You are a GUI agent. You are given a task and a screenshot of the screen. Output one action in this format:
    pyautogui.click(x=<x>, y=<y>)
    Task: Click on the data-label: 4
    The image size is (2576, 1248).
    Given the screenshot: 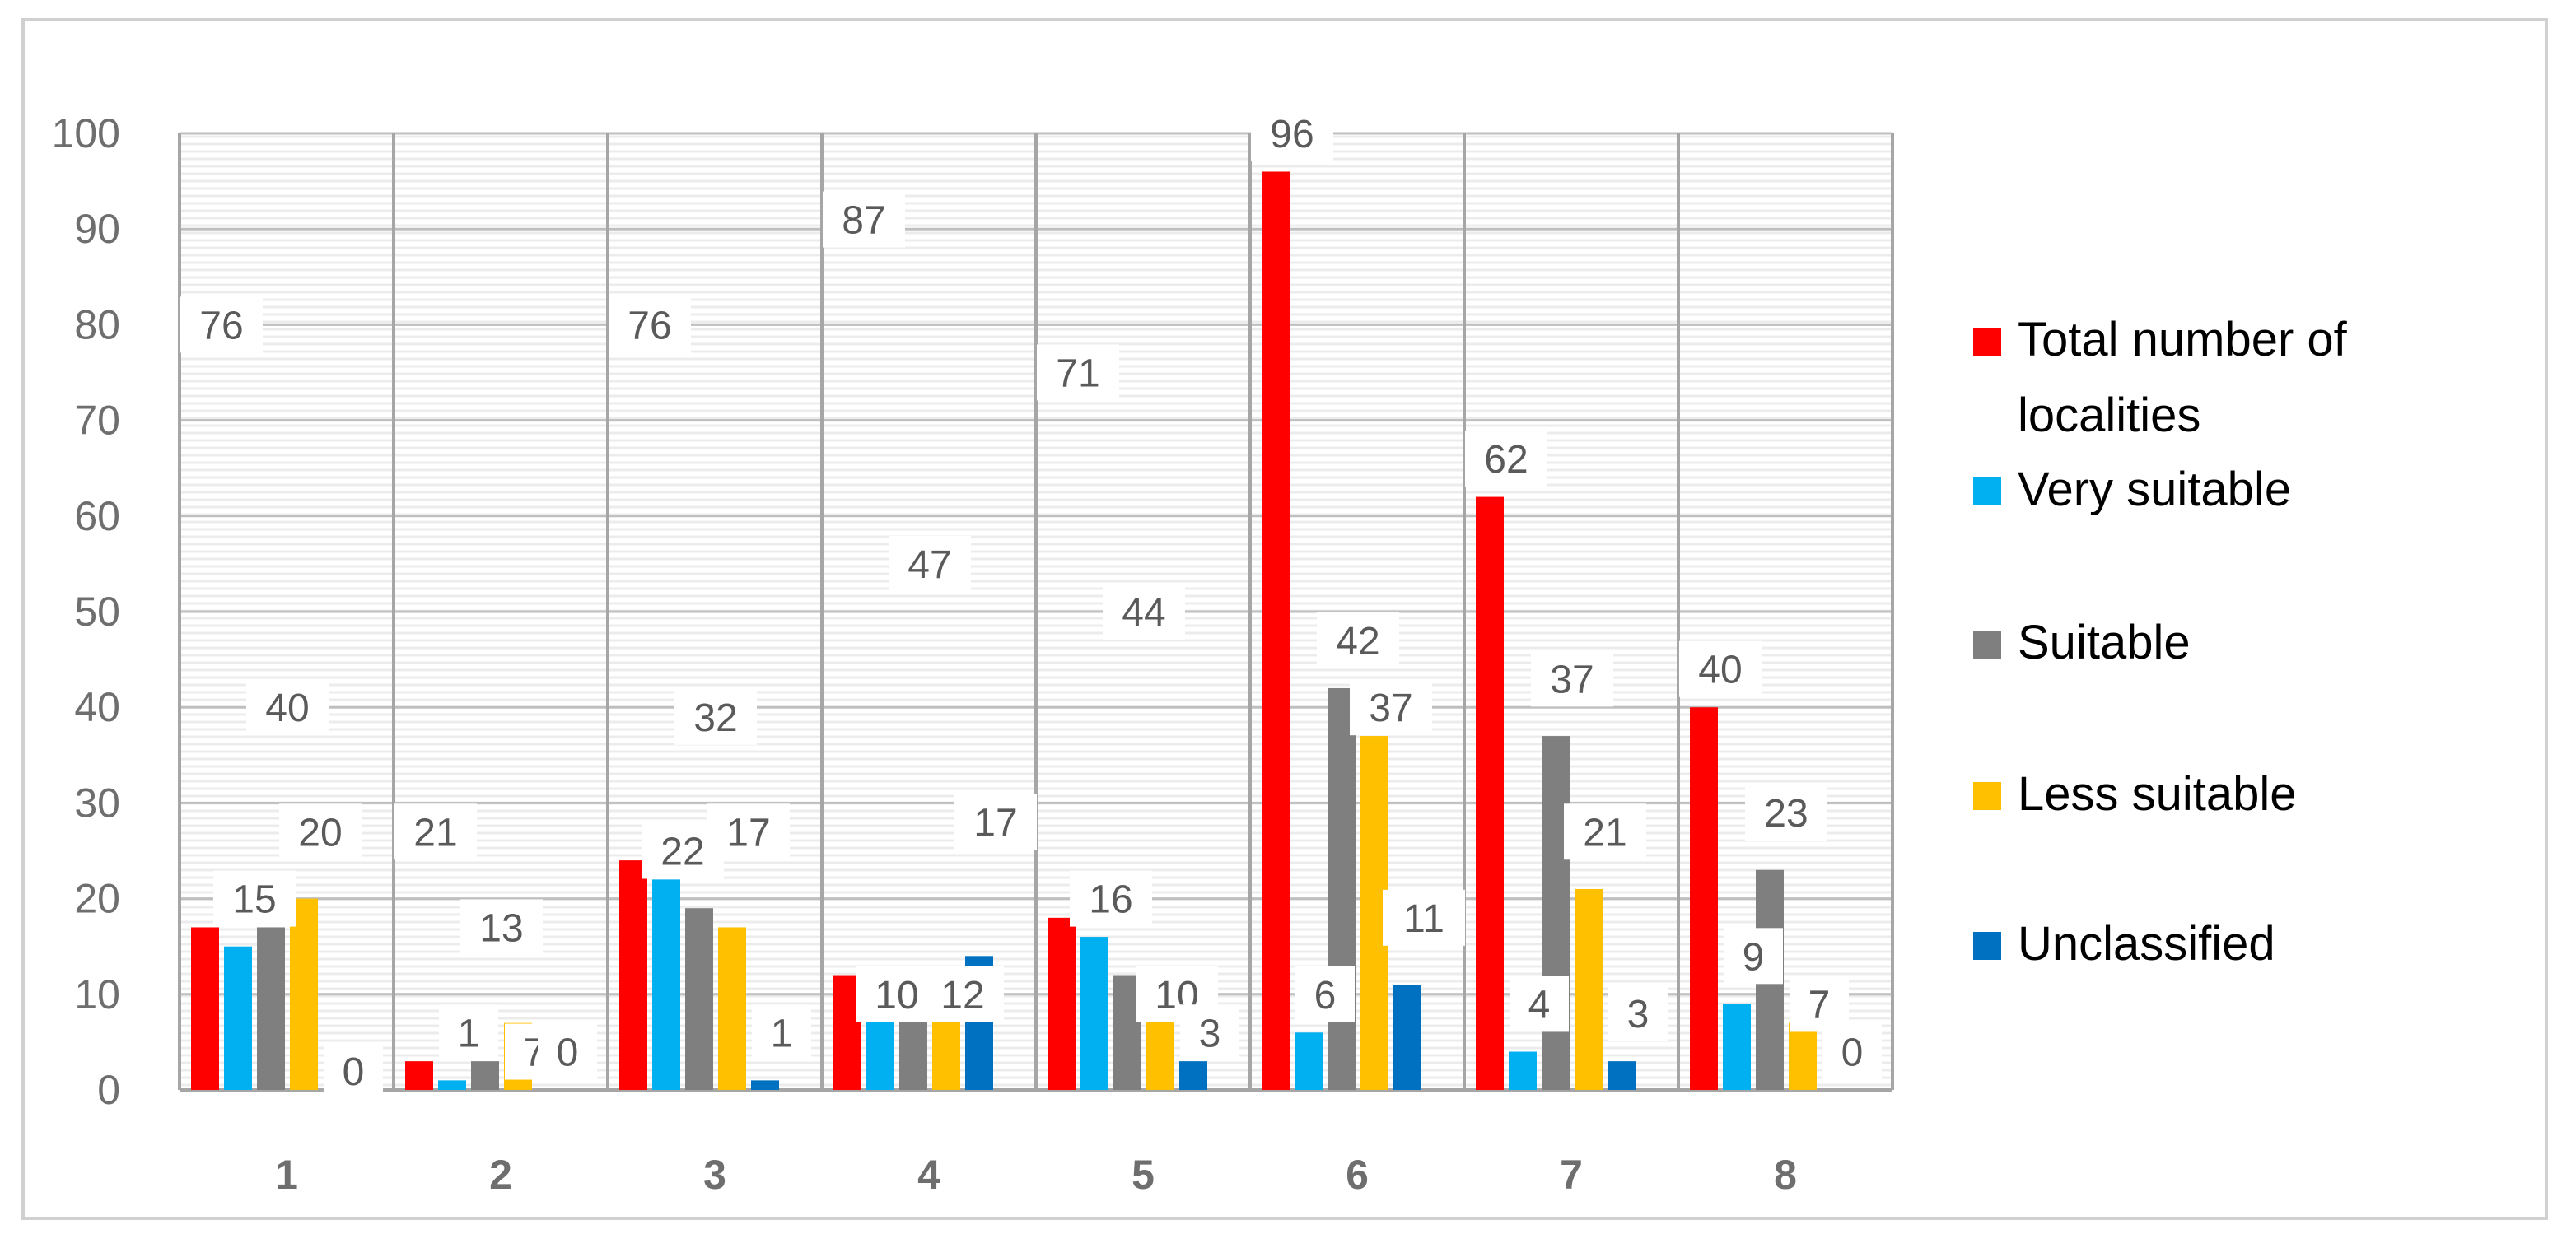 What is the action you would take?
    pyautogui.click(x=1539, y=1005)
    